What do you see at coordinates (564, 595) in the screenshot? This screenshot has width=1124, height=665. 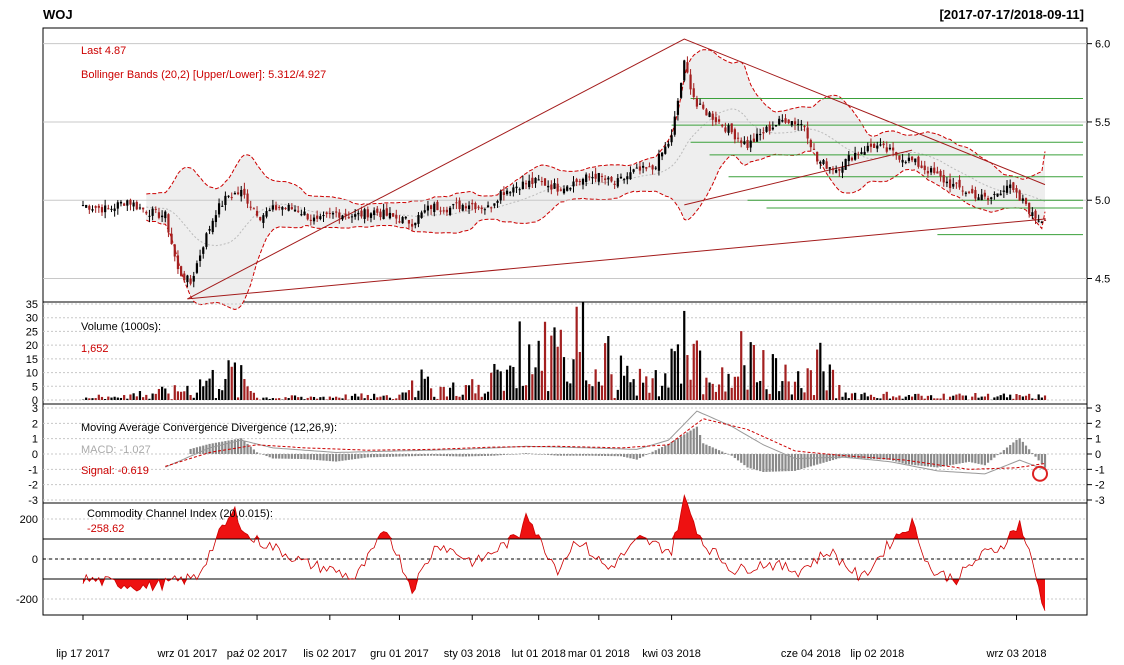 I see `cci-oversold-fill` at bounding box center [564, 595].